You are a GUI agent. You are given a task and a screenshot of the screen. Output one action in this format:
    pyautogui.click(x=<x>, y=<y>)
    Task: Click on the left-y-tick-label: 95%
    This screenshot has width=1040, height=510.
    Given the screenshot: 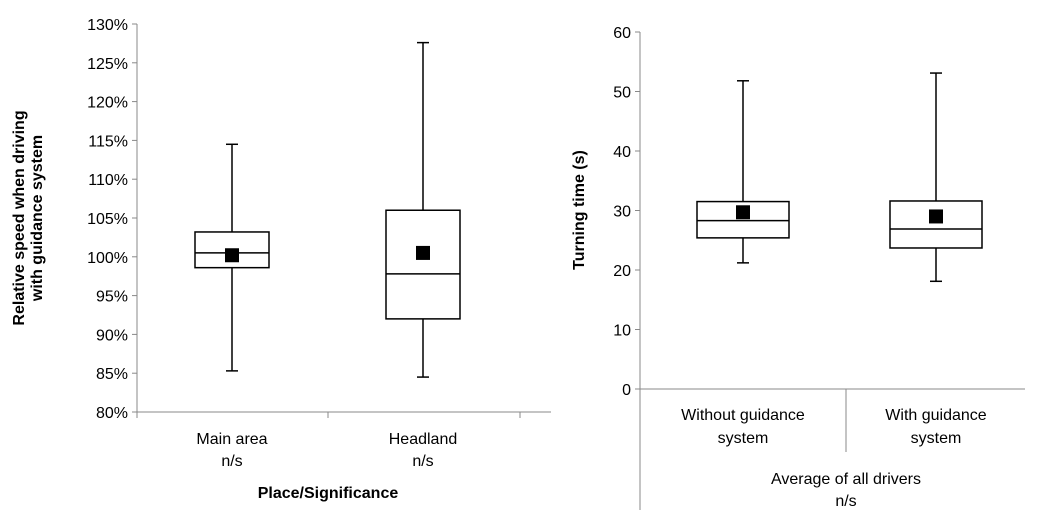 What is the action you would take?
    pyautogui.click(x=112, y=297)
    